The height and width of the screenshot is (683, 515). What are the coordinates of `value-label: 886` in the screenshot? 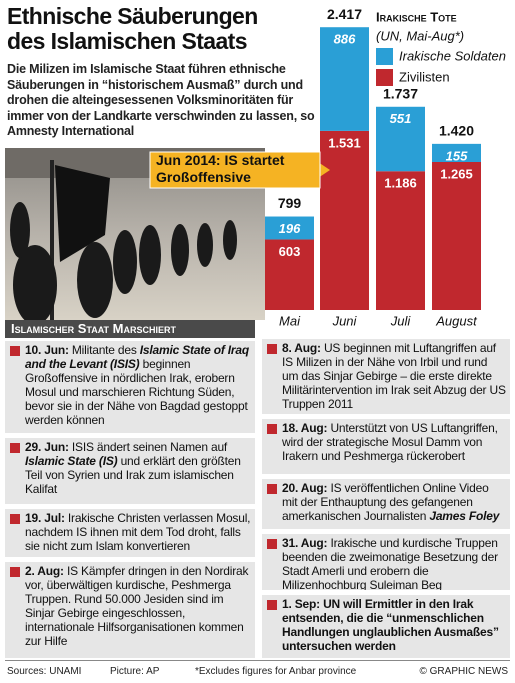 It's located at (345, 39).